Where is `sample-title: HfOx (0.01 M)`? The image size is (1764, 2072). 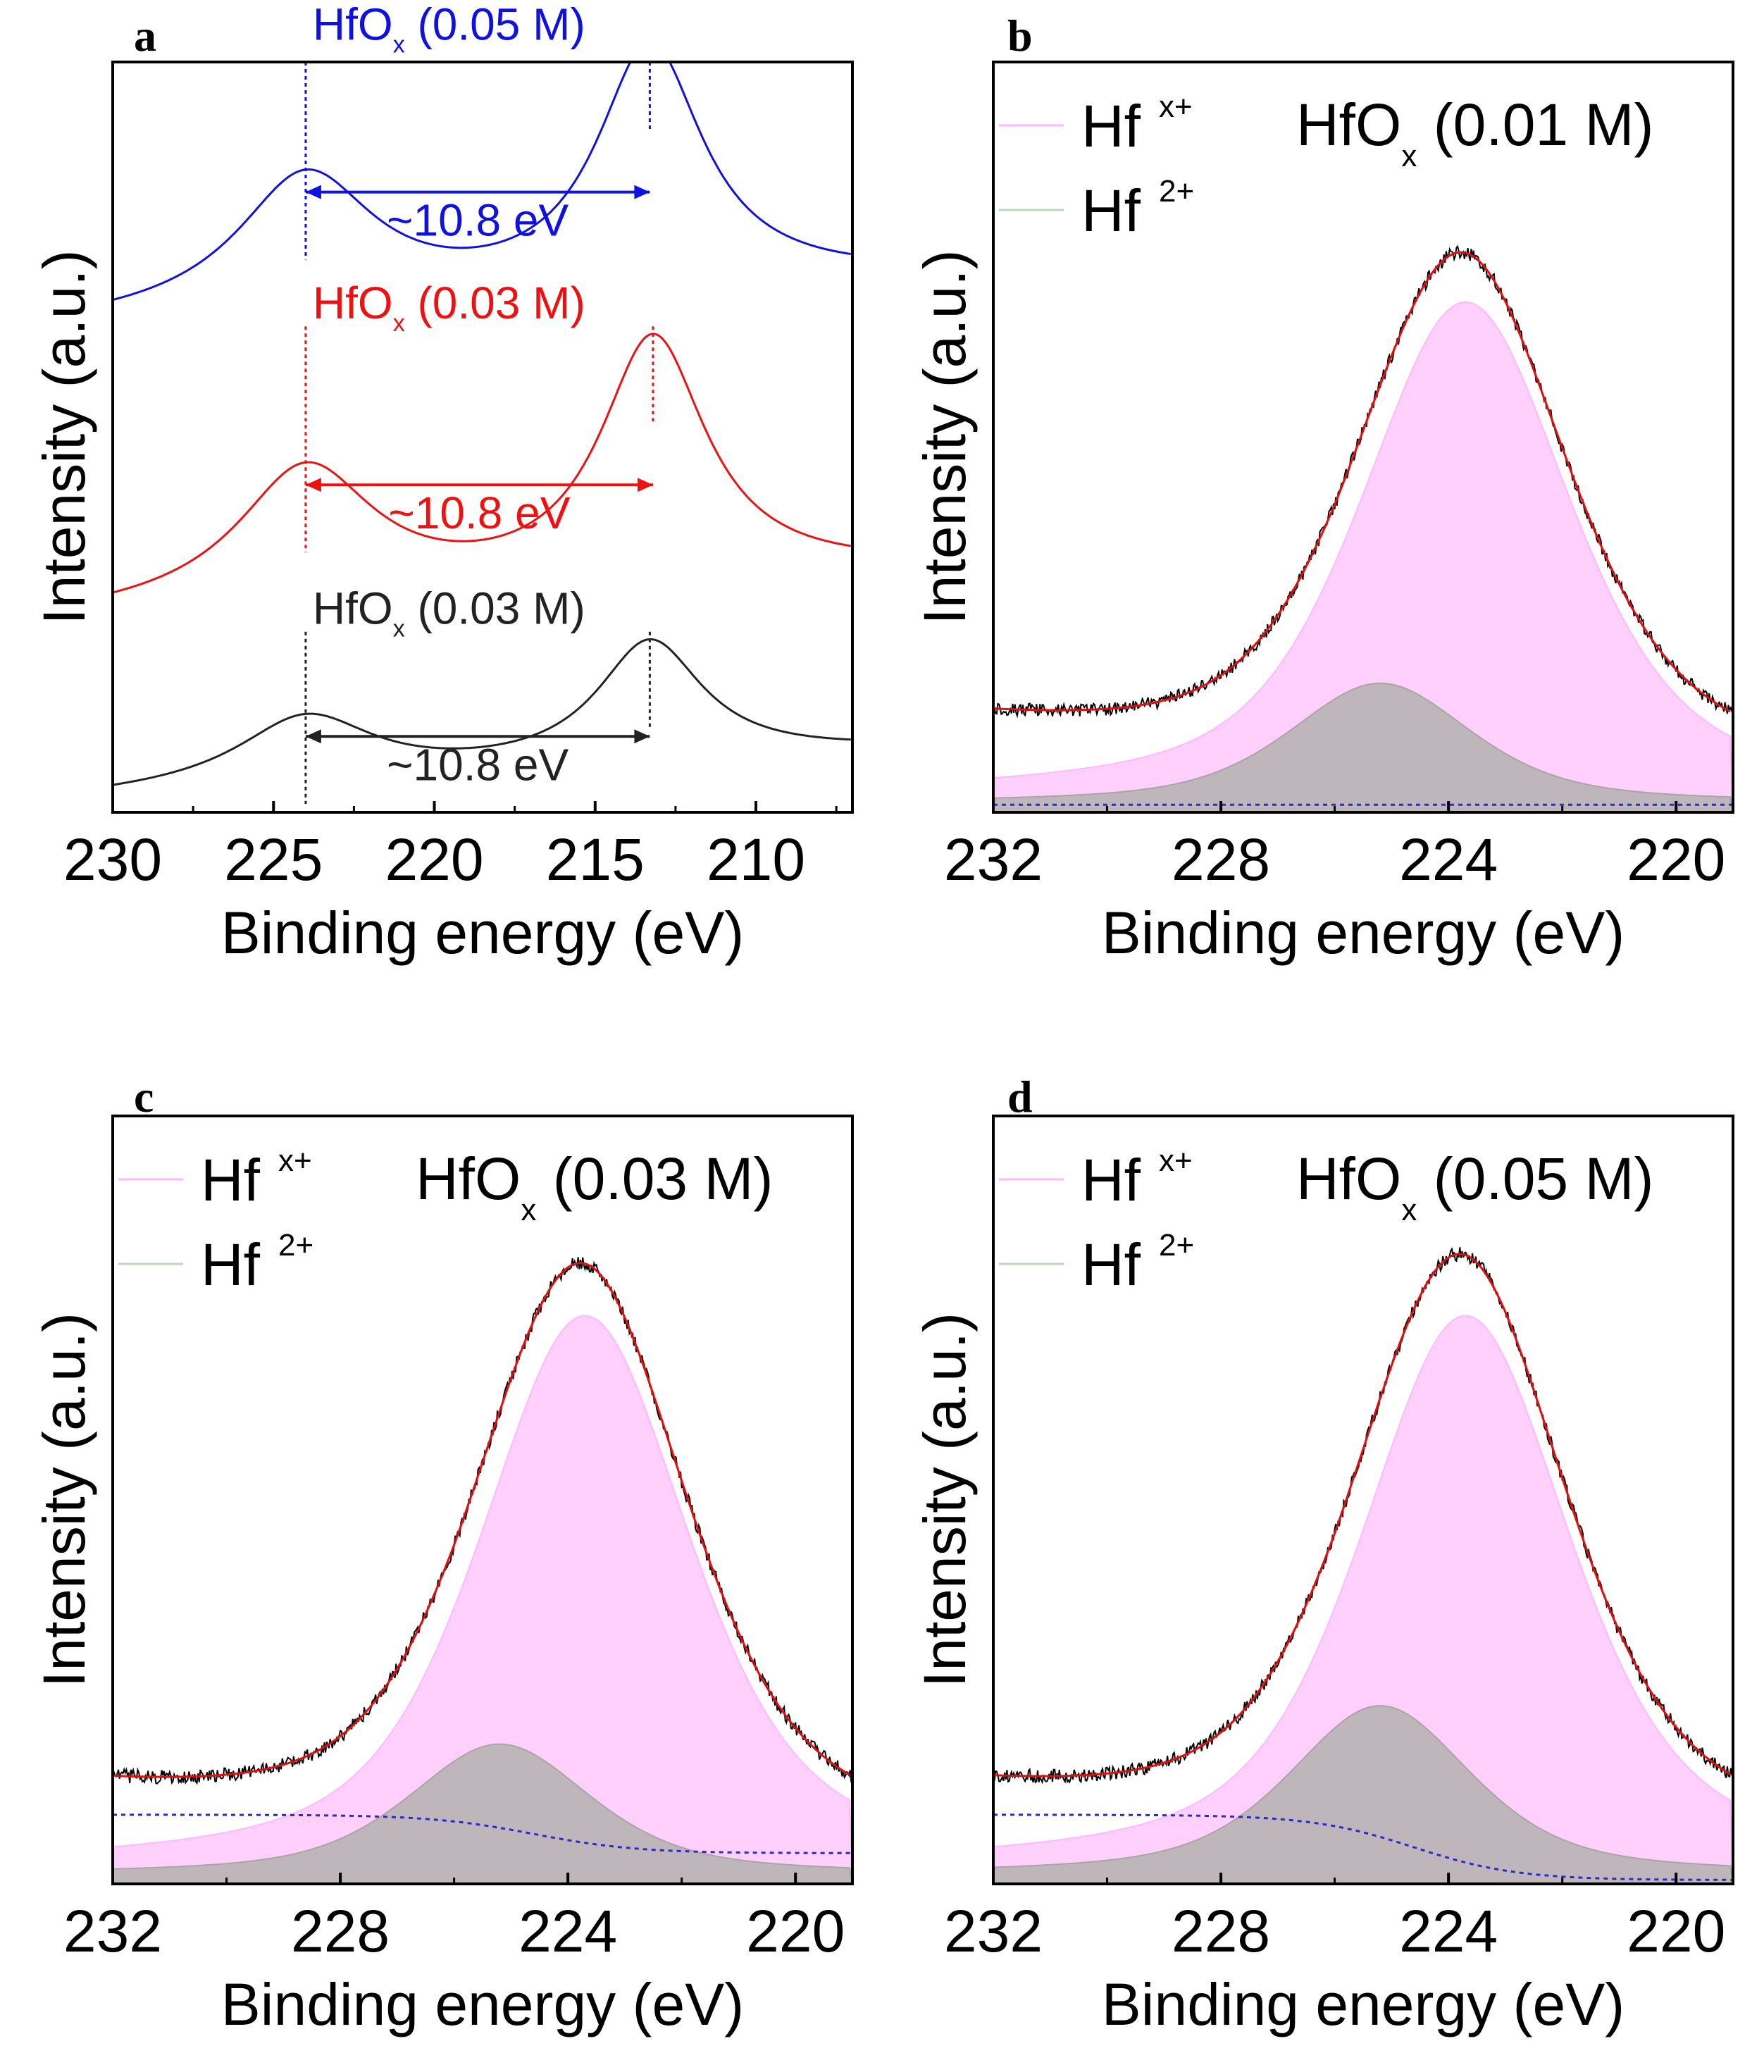
sample-title: HfOx (0.01 M) is located at coordinates (1474, 132).